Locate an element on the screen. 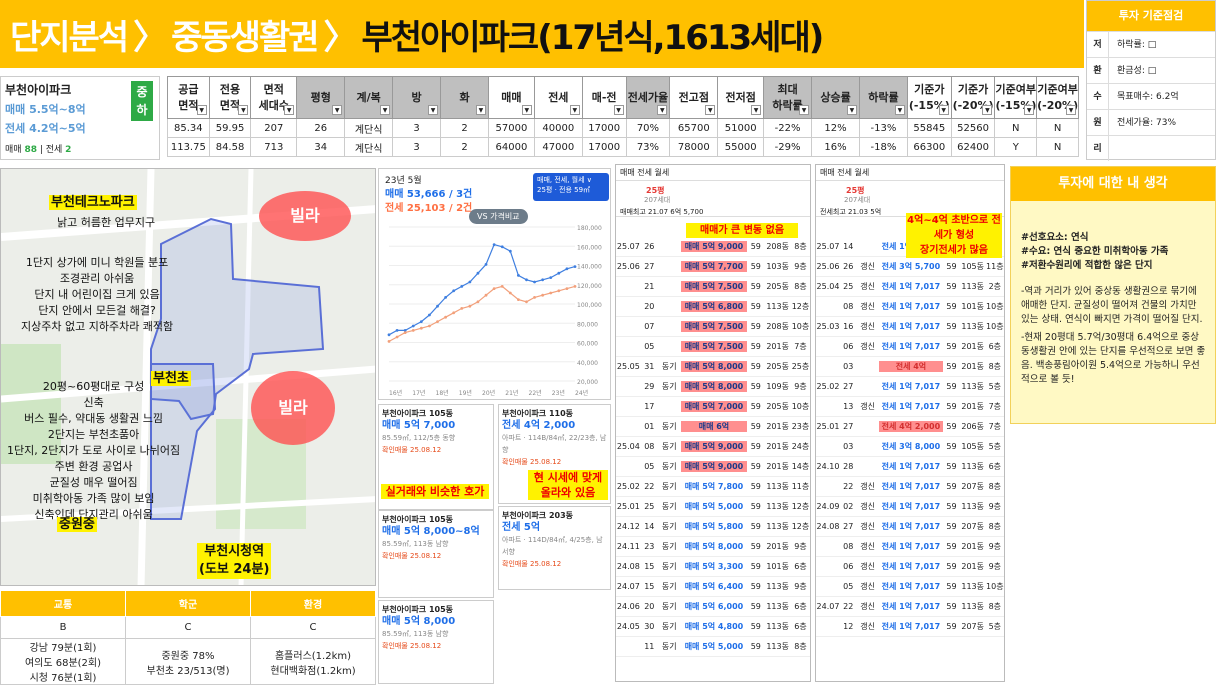  trade-row: 25.04 25 갱신 전세 1억 7,017 59 113동 2층 is located at coordinates (910, 287).